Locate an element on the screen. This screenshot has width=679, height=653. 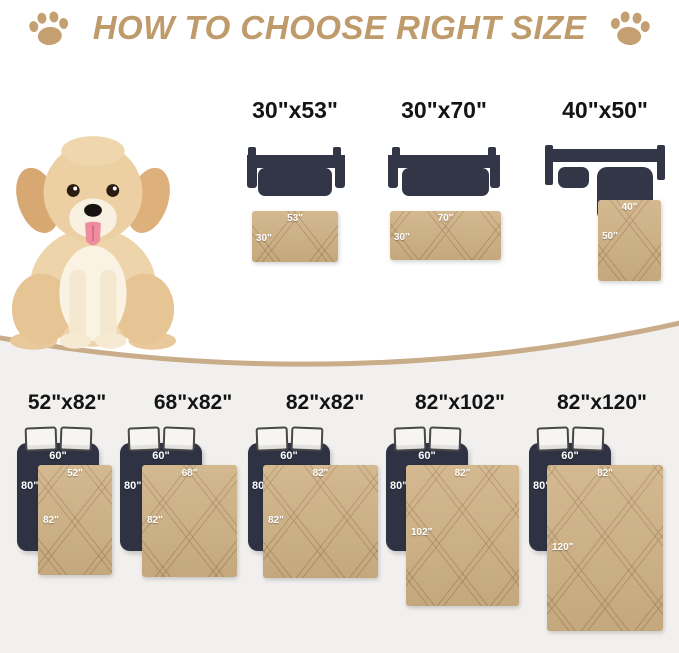
cover-illustration: 53" 30" is located at coordinates (295, 236).